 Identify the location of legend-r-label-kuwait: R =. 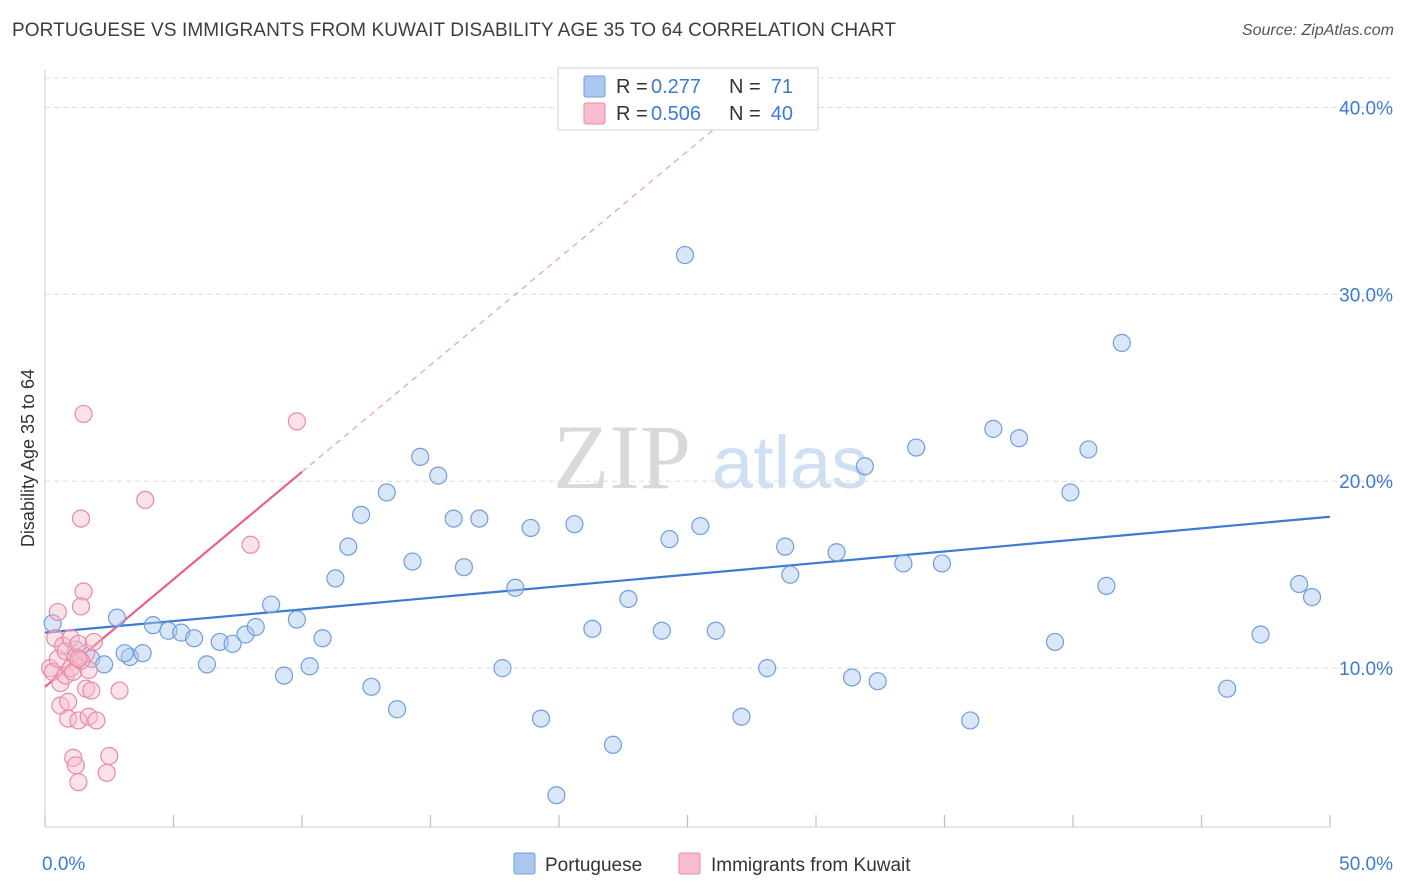
(632, 114).